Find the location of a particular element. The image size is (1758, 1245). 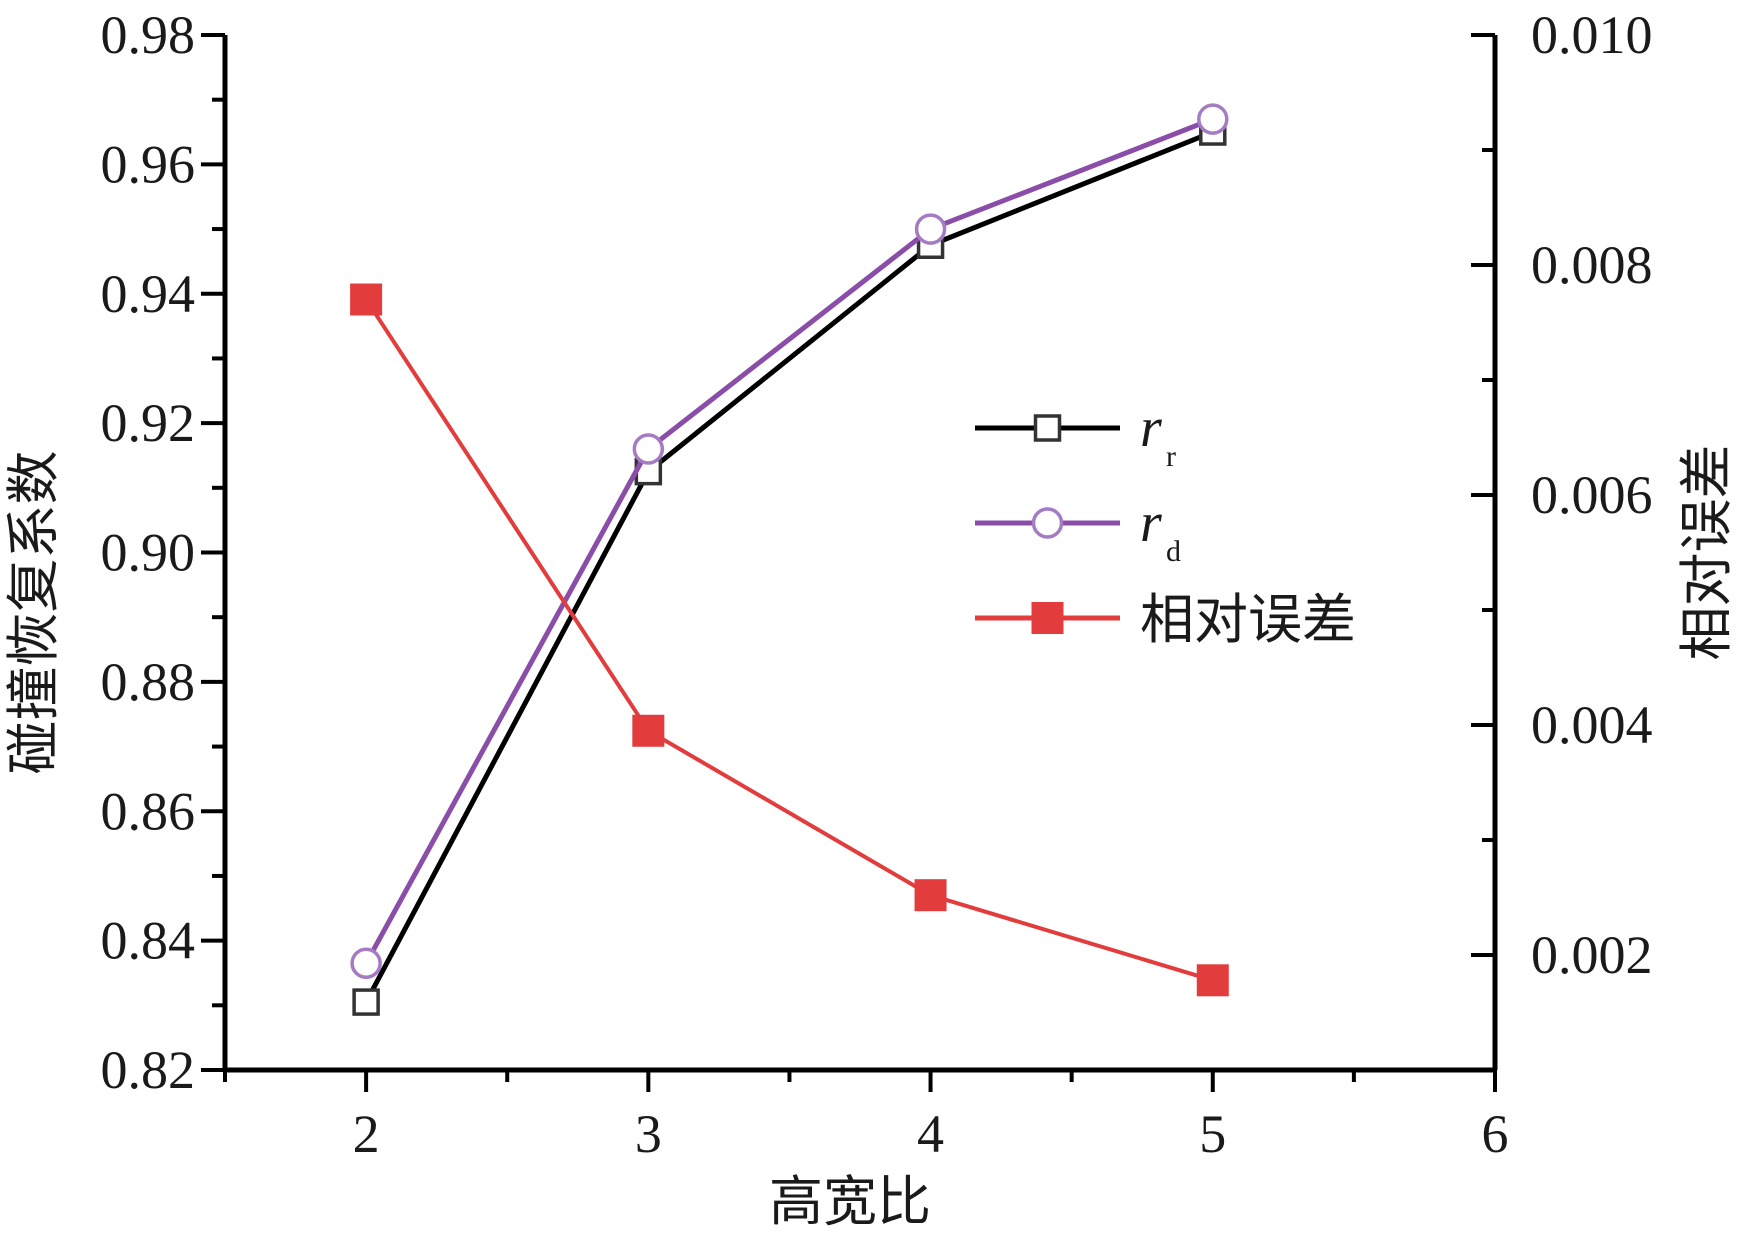

y-tick-label: 0.98 is located at coordinates (148, 35).